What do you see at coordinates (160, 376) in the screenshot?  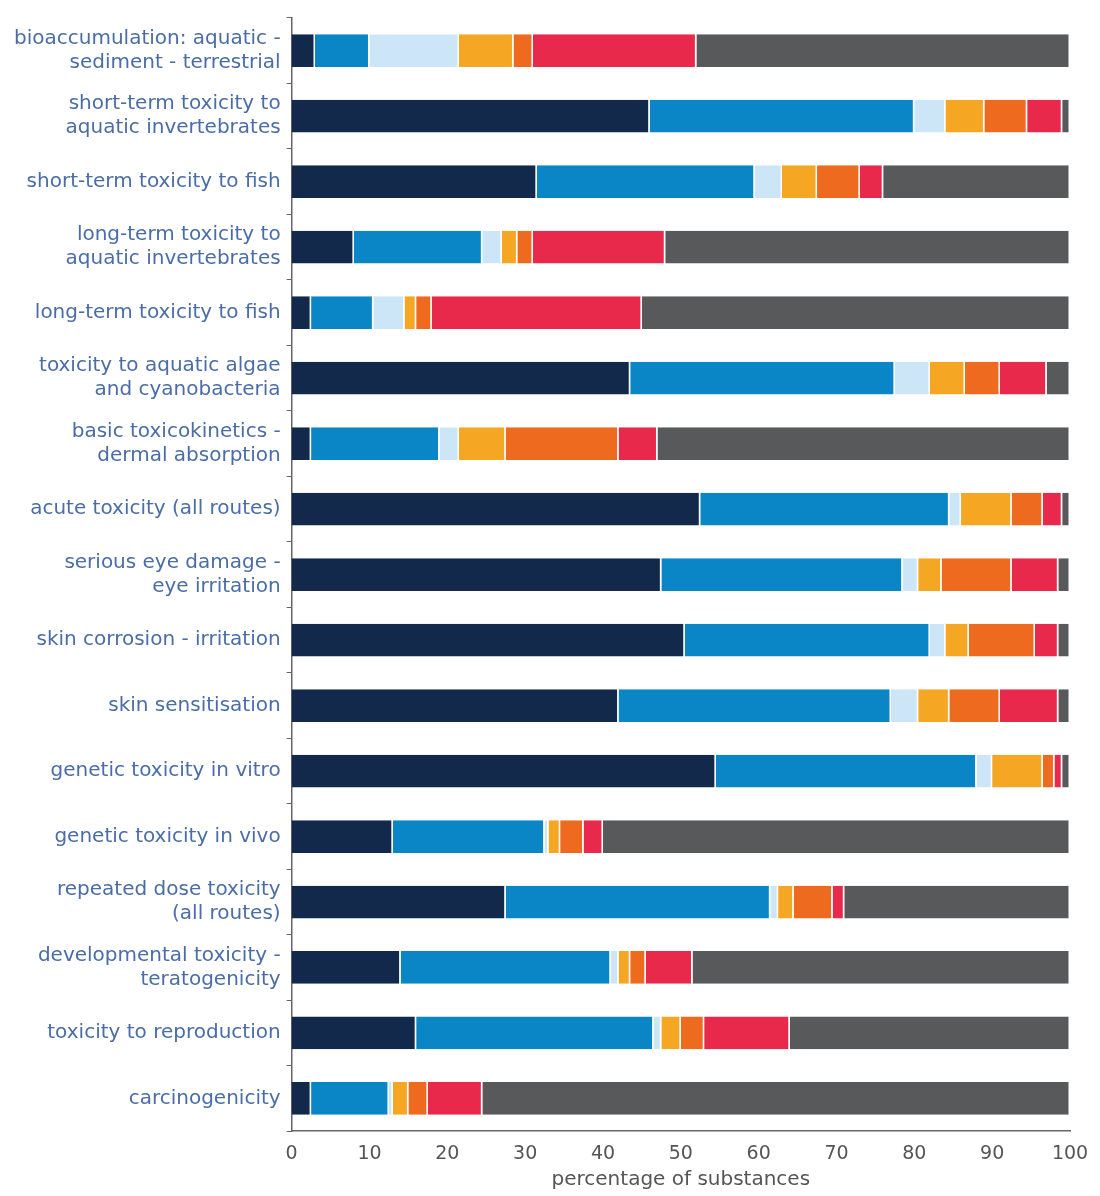 I see `y-tick-label: toxicity to aquatic algae and cyanobacteria` at bounding box center [160, 376].